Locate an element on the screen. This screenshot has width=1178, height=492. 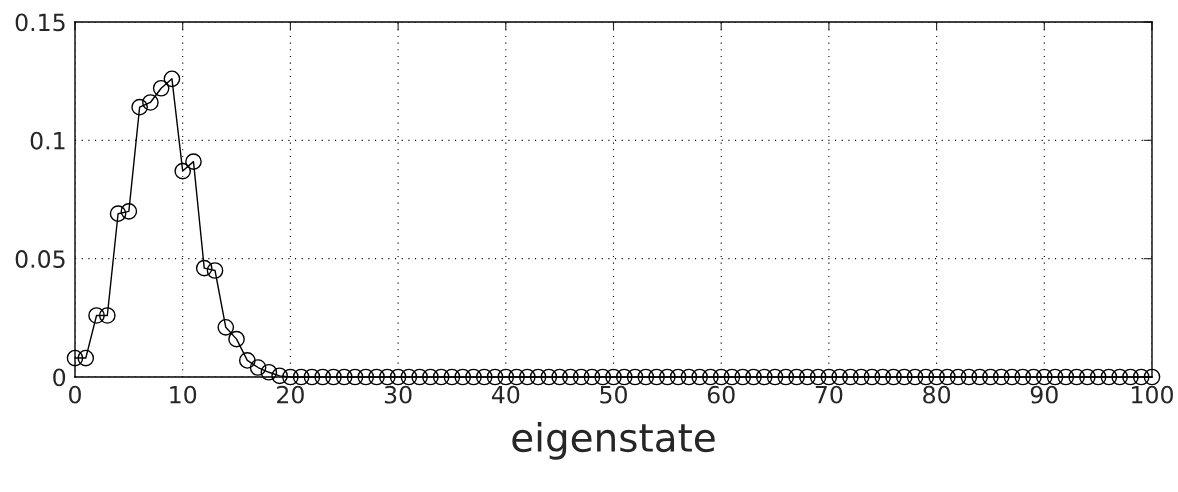
y-tick-label: 0.05 is located at coordinates (40, 259).